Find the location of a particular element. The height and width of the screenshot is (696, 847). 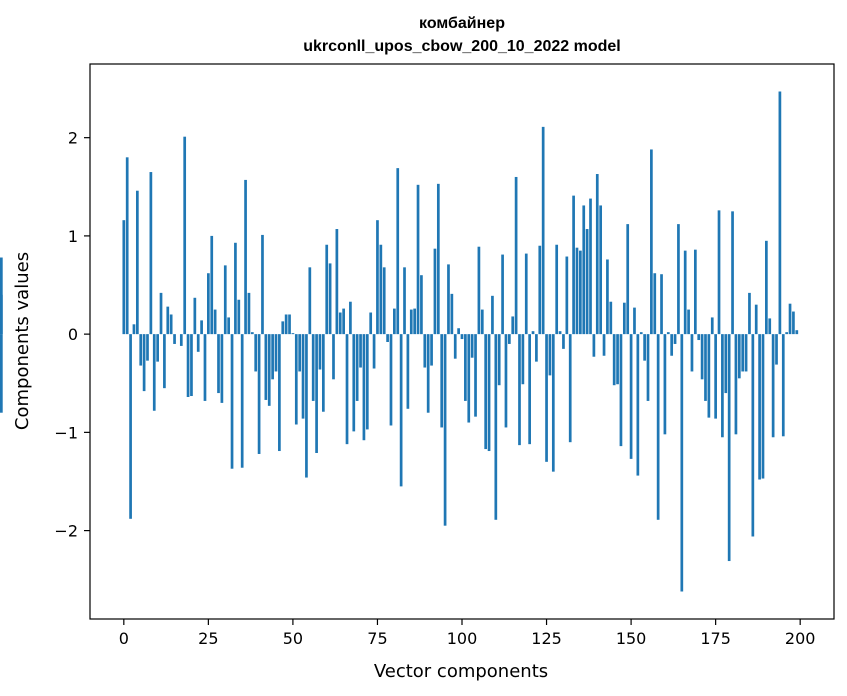

x-tick-label: 125 is located at coordinates (546, 638).